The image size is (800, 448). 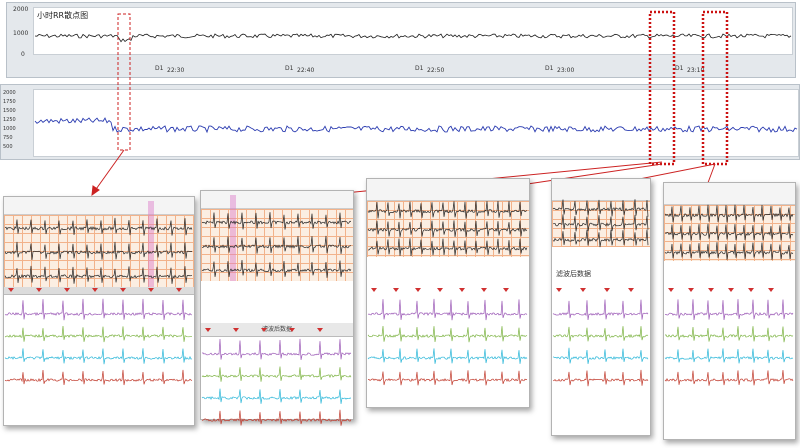 I want to click on trend-y-tick-3: 1250, so click(x=9, y=120).